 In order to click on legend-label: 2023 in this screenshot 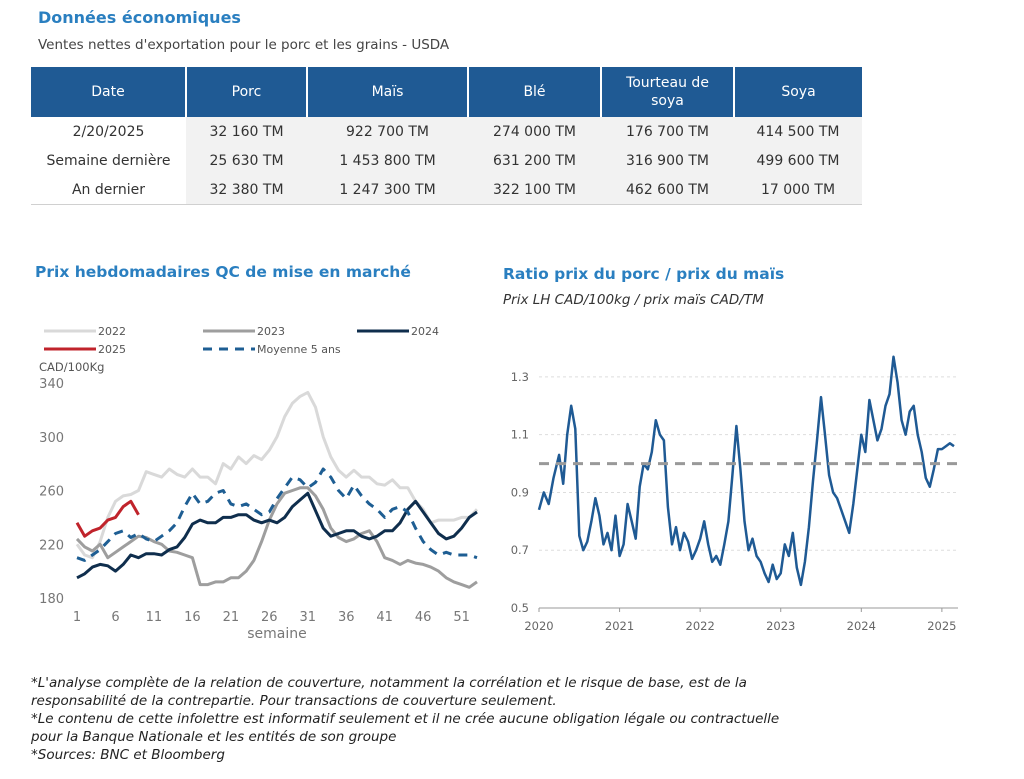, I will do `click(271, 331)`.